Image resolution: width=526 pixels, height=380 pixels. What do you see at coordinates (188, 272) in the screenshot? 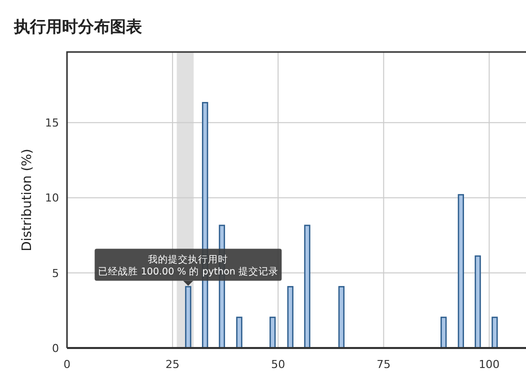
I see `annotation: 已经战胜 100.00 % 的 python 提交记录` at bounding box center [188, 272].